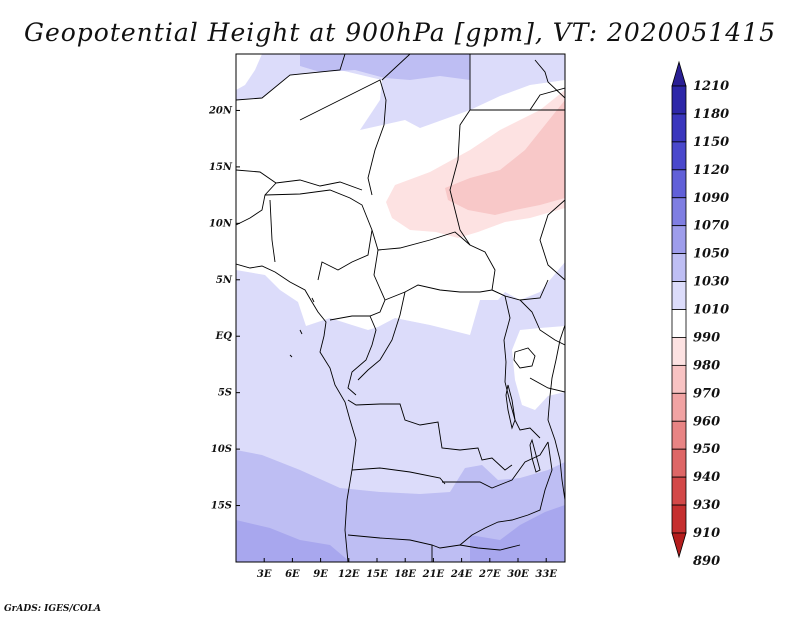 This screenshot has width=800, height=618. I want to click on lake-malawi, so click(535, 455).